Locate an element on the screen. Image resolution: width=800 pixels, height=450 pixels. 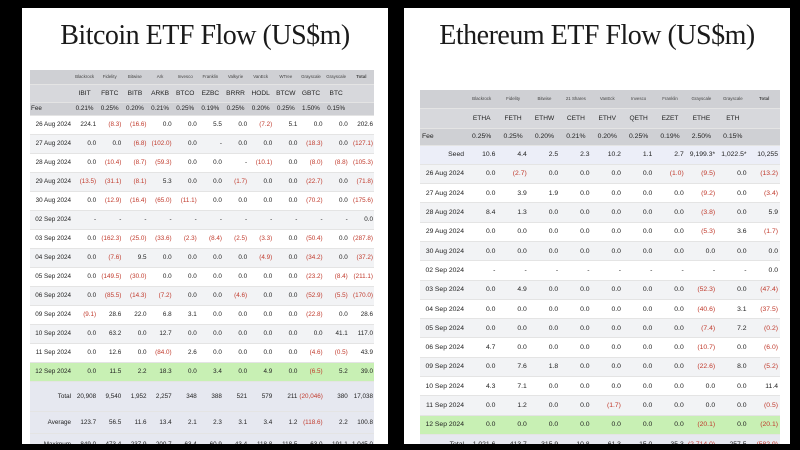
table-cell: (118.6) is located at coordinates (311, 422).